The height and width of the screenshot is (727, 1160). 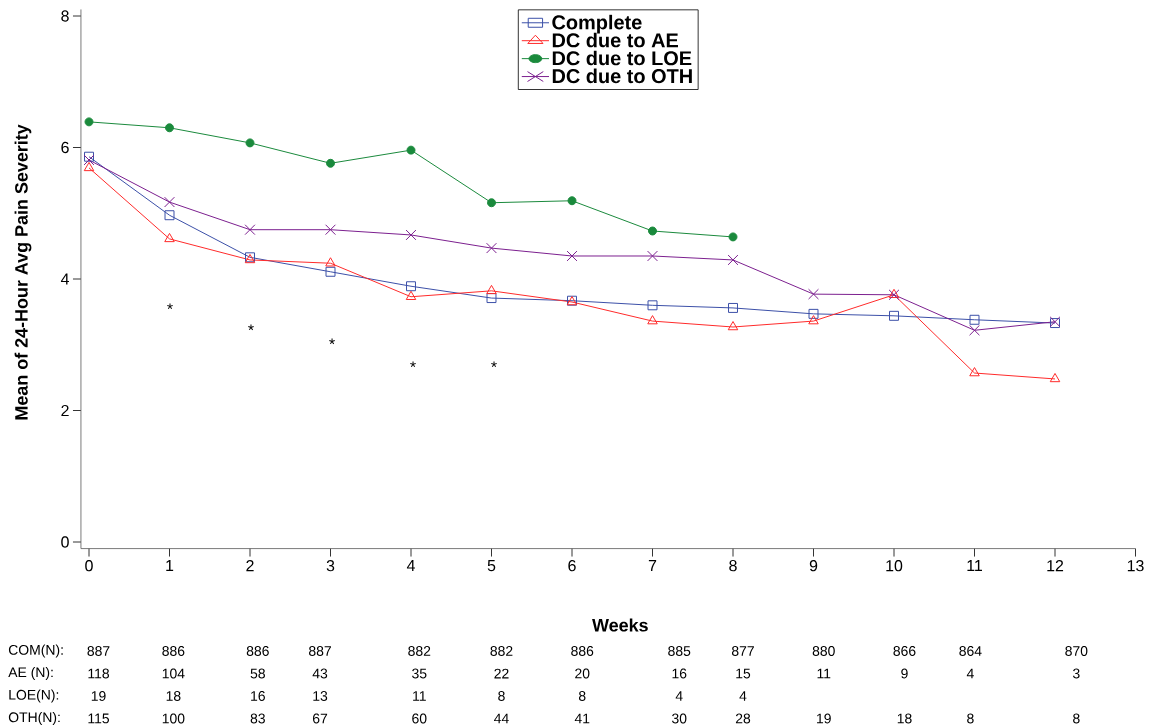 What do you see at coordinates (99, 673) in the screenshot?
I see `text: 118` at bounding box center [99, 673].